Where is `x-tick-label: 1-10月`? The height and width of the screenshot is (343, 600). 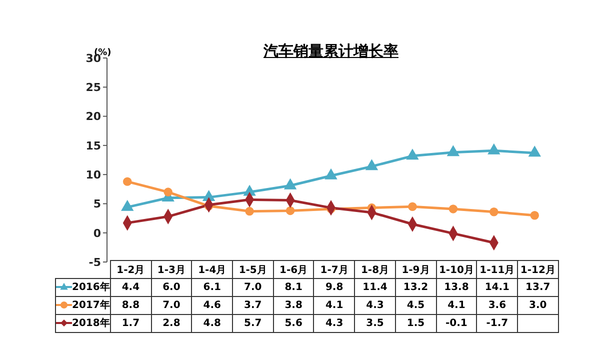
x-tick-label: 1-10月 is located at coordinates (456, 269).